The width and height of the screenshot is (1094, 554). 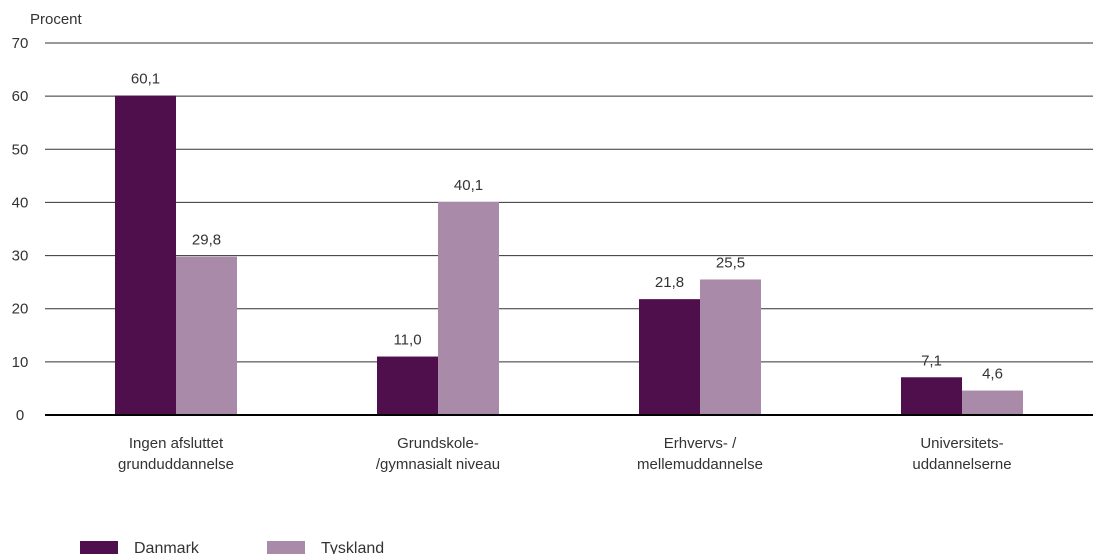 I want to click on y-tick-label: 50, so click(x=20, y=149).